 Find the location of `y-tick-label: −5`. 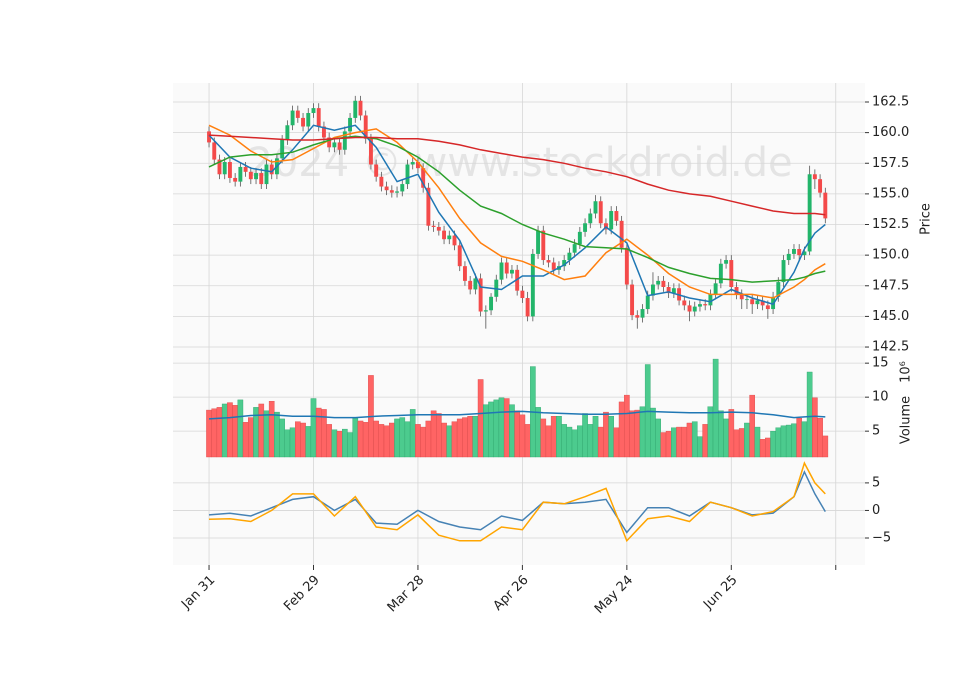

y-tick-label: −5 is located at coordinates (881, 538).